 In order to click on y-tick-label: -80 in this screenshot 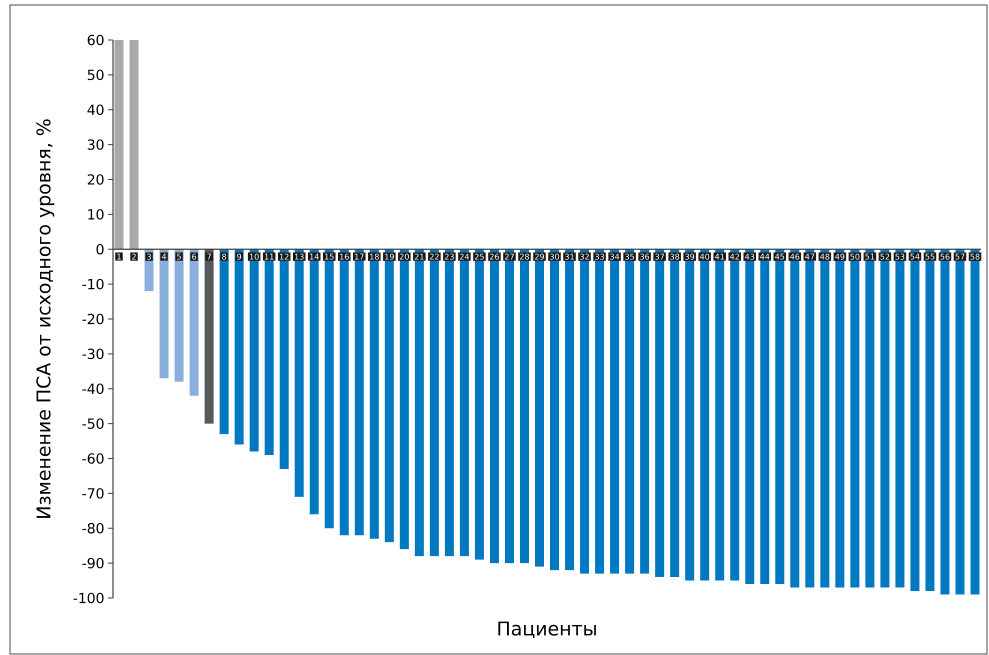, I will do `click(93, 528)`.